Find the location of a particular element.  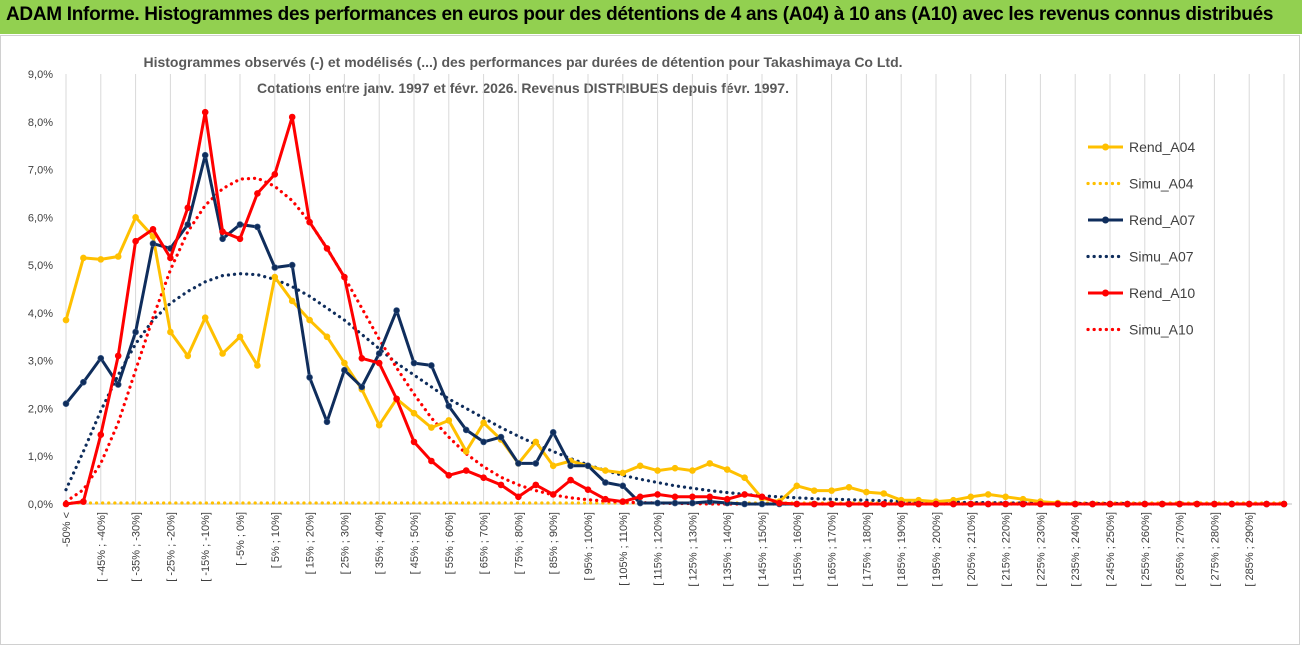

legend-label: Rend_A07 is located at coordinates (1162, 220).